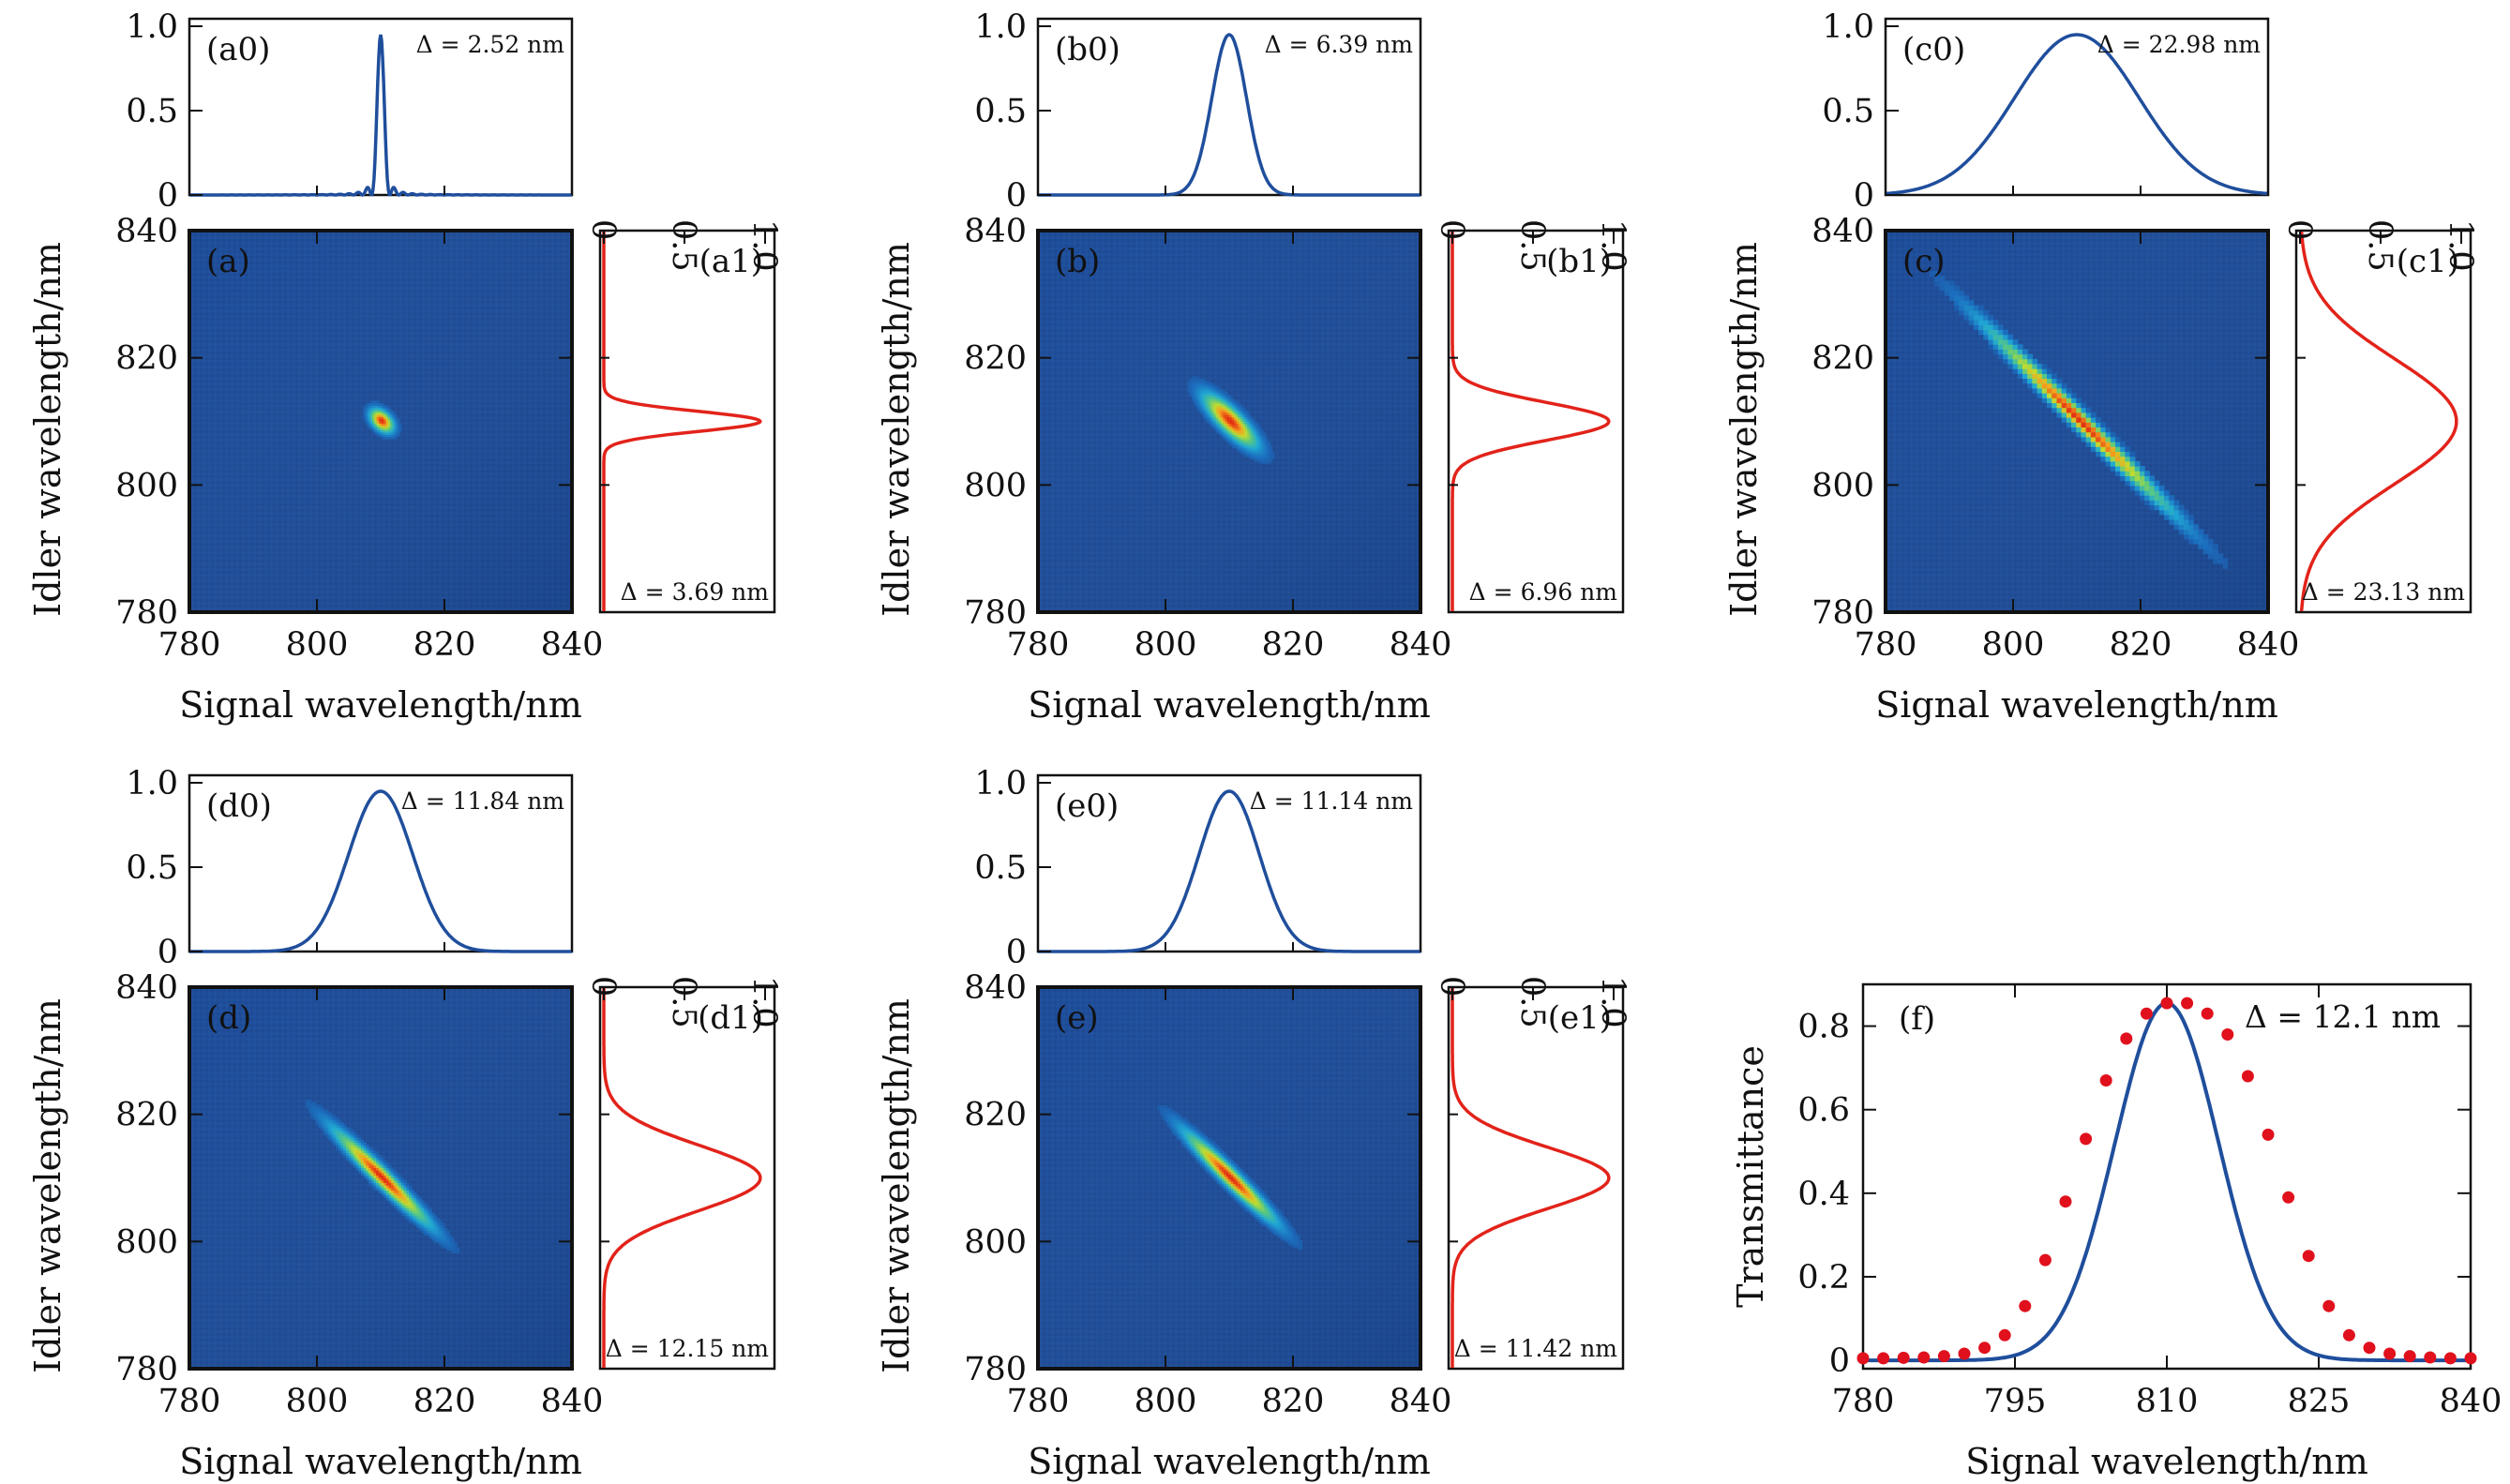 The image size is (2510, 1484). What do you see at coordinates (1543, 592) in the screenshot?
I see `idler-marginal-fwhm: Δ = 6.96 nm` at bounding box center [1543, 592].